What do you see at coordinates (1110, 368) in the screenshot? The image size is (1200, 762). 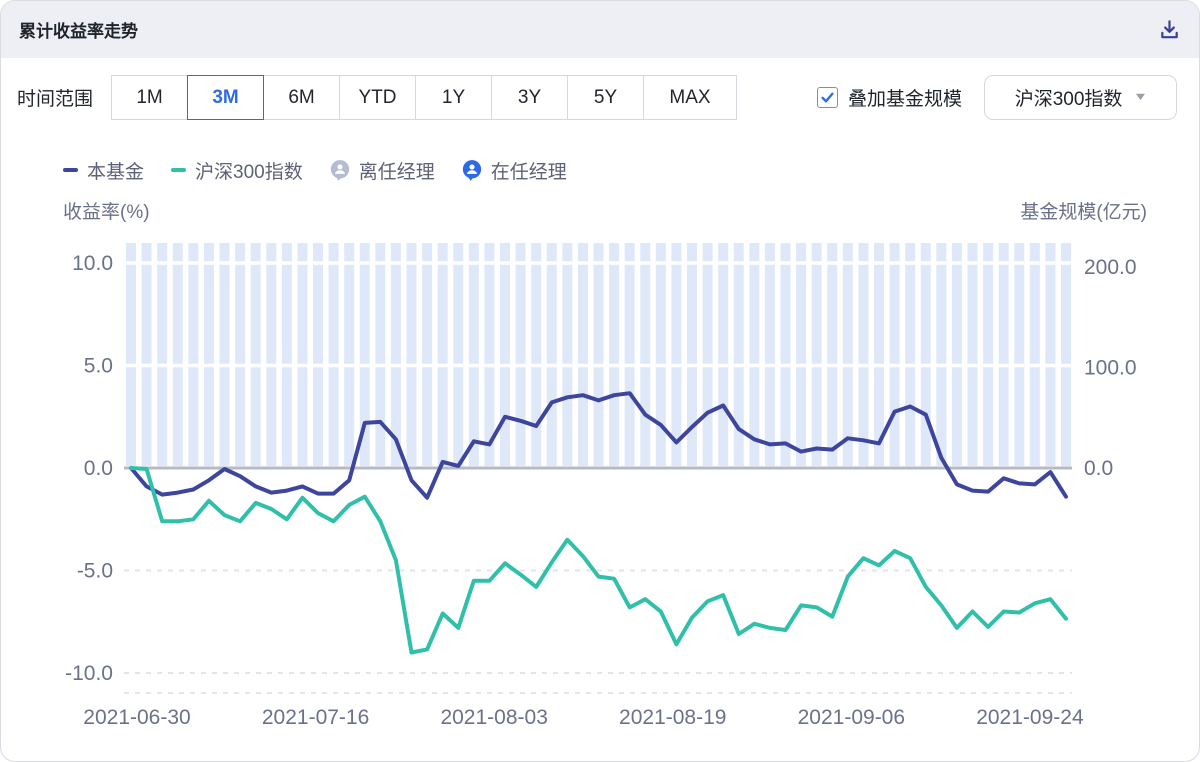 I see `right-axis-tick-label: 100.0` at bounding box center [1110, 368].